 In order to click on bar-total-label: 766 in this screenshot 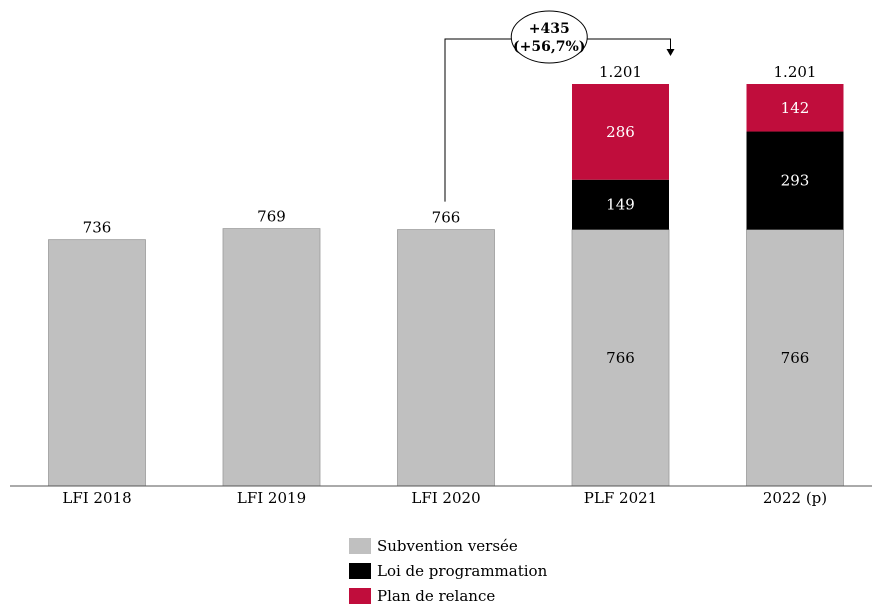, I will do `click(446, 218)`.